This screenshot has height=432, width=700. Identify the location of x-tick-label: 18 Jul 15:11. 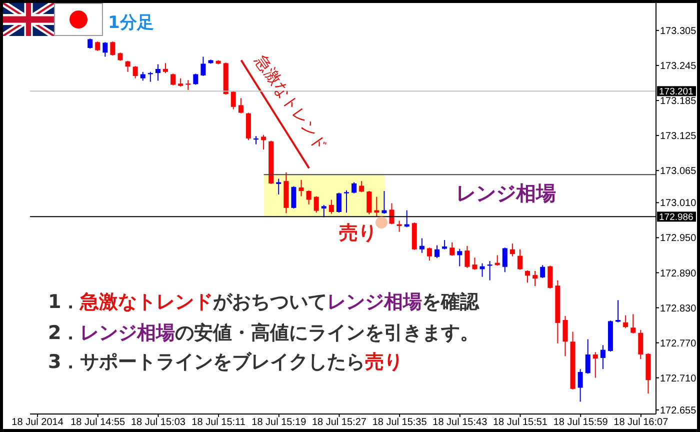
(219, 422).